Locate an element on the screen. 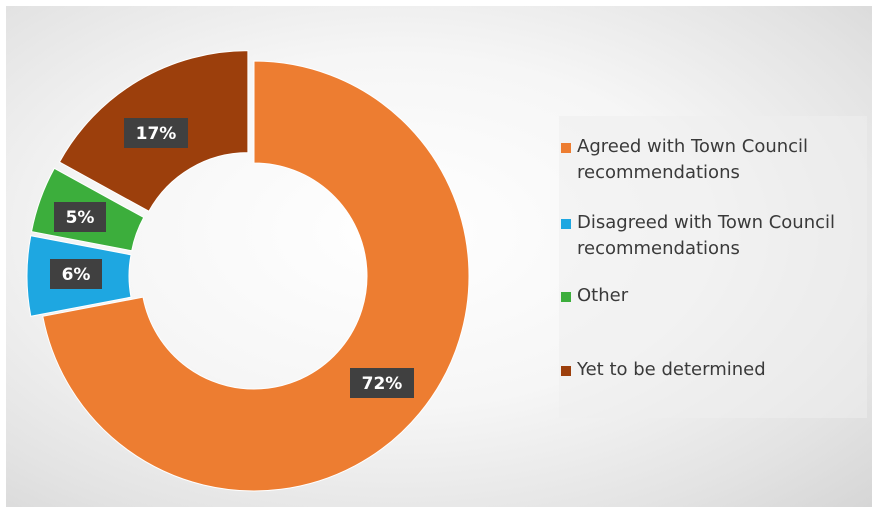 Image resolution: width=878 pixels, height=513 pixels. legend-swatch-agreed is located at coordinates (566, 148).